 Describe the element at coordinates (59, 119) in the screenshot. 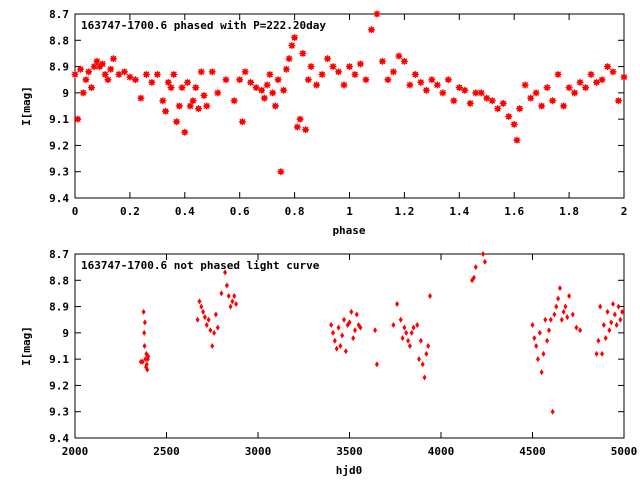

I see `y-tick-label: 9.1` at that location.